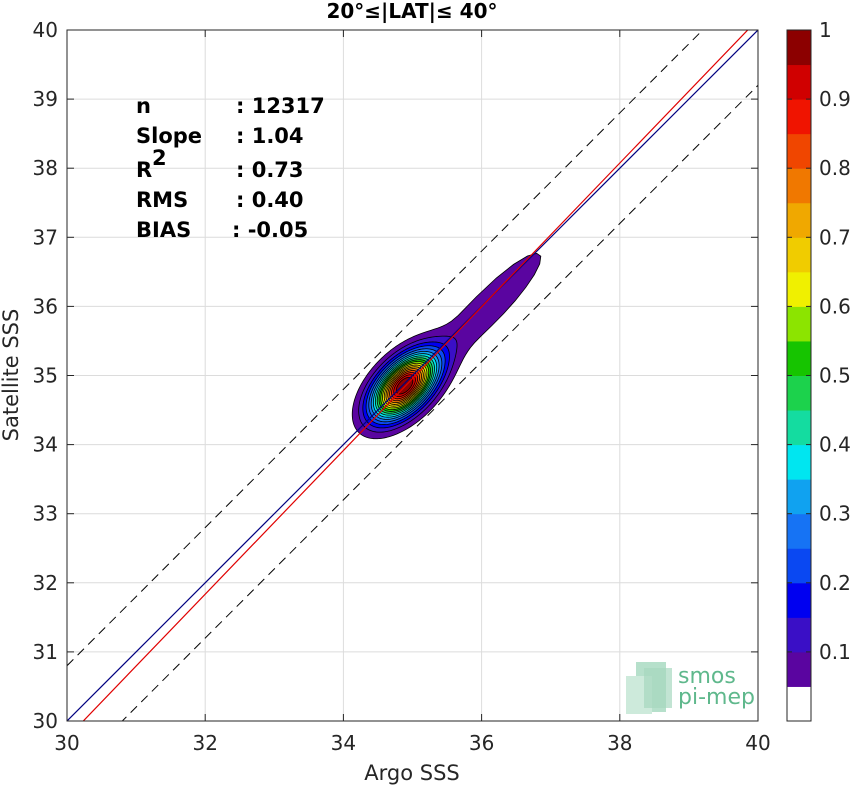 The image size is (855, 788). What do you see at coordinates (45, 721) in the screenshot?
I see `y-tick-label: 30` at bounding box center [45, 721].